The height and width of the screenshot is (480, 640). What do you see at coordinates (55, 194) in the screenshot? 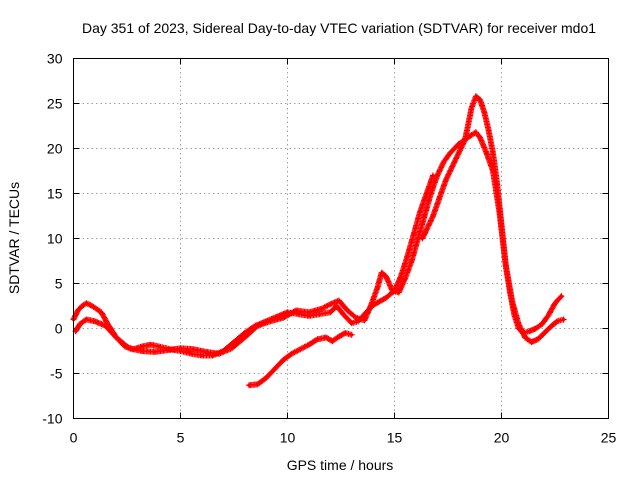
I see `y-tick-label: 15` at bounding box center [55, 194].